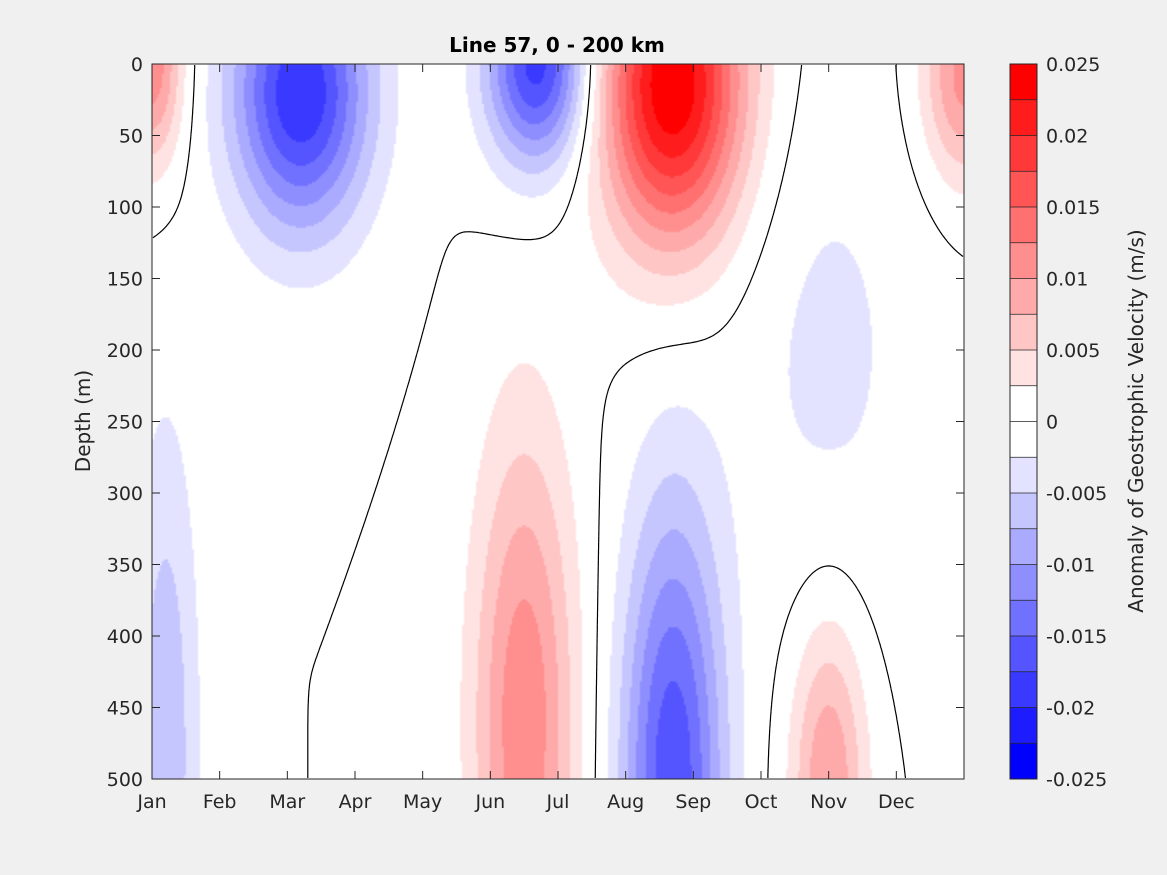 The image size is (1167, 875). Describe the element at coordinates (125, 637) in the screenshot. I see `y-tick-label: 400` at that location.